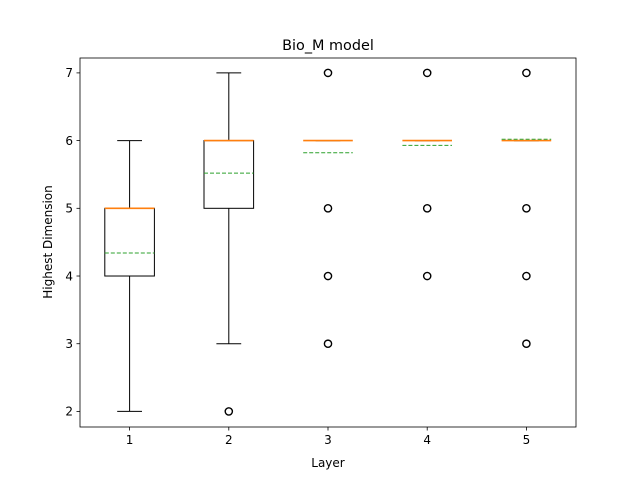  What do you see at coordinates (69, 276) in the screenshot?
I see `y-tick-label-4: 4` at bounding box center [69, 276].